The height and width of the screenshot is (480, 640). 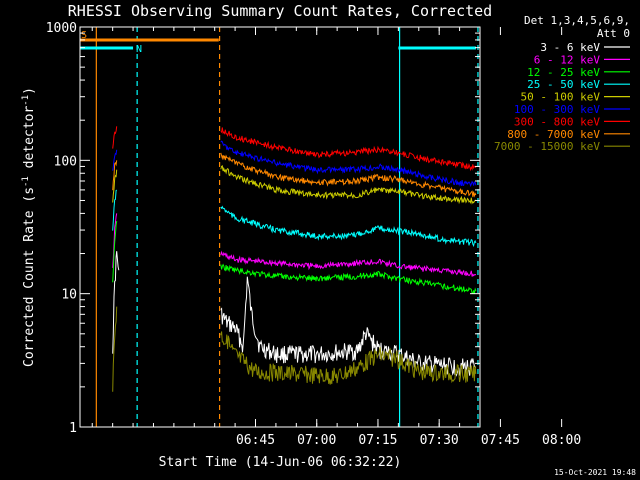 What do you see at coordinates (557, 109) in the screenshot?
I see `legend-label-5: 100 - 300 keV` at bounding box center [557, 109].